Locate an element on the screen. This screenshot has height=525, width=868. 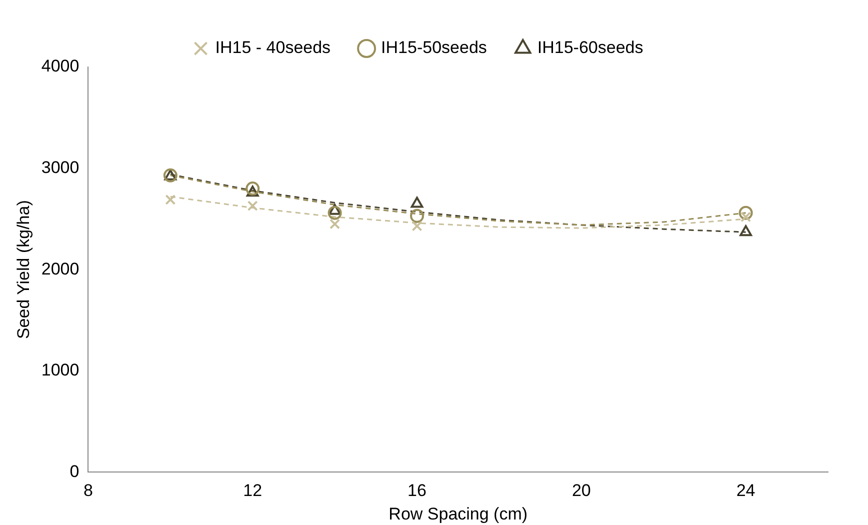
legend-label: IH15-60seeds is located at coordinates (590, 48).